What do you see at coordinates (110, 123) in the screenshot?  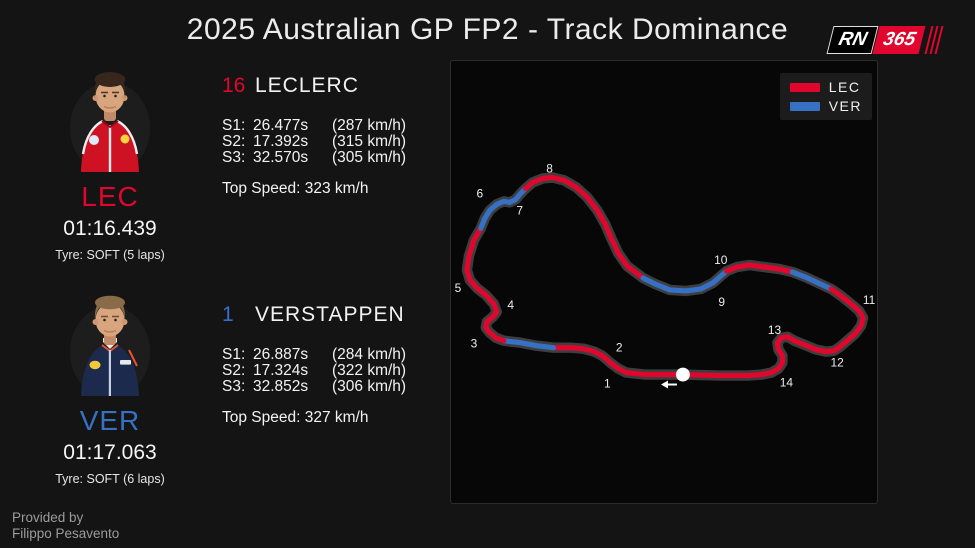 I see `leclerc-avatar-illustration` at bounding box center [110, 123].